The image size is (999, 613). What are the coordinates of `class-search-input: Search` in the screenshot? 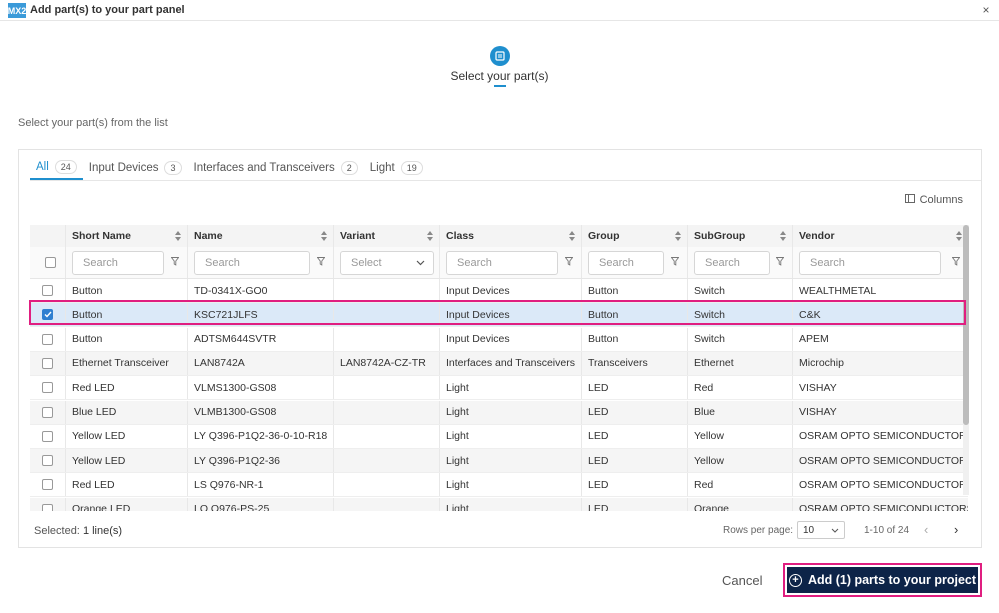 It's located at (502, 262).